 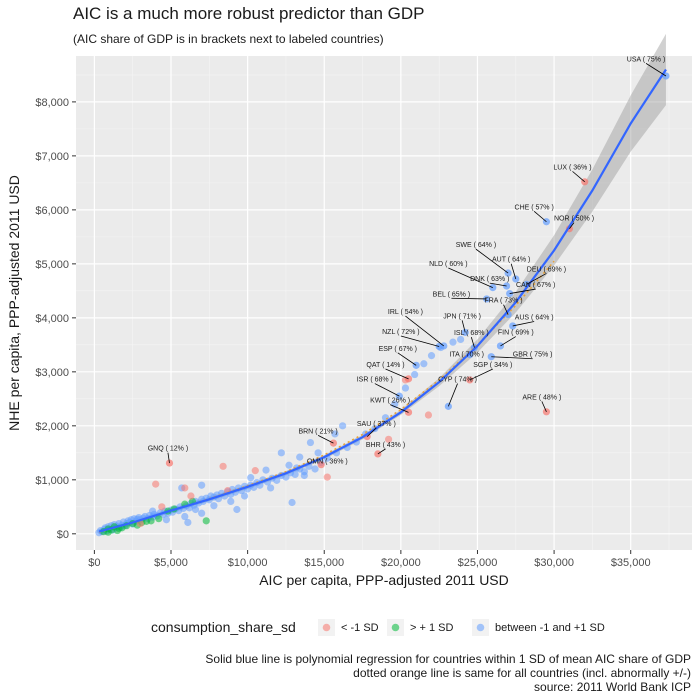 What do you see at coordinates (168, 449) in the screenshot?
I see `point-label: GNQ ( 12% )` at bounding box center [168, 449].